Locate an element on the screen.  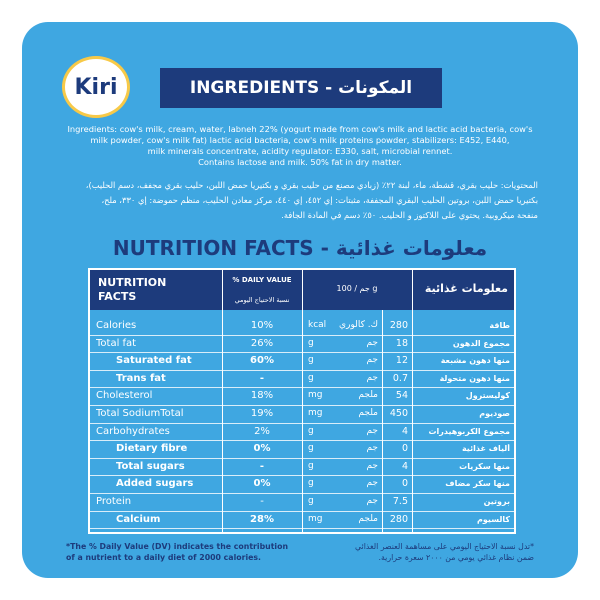
nutrient-name-ar: طاقة is located at coordinates (499, 325).